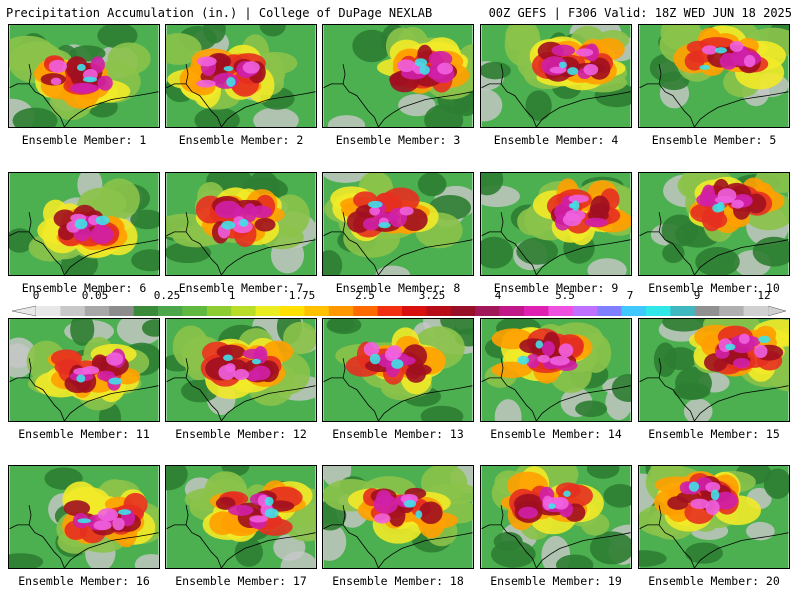 The height and width of the screenshot is (600, 800). I want to click on colorbar-tick-label: 2.5, so click(365, 295).